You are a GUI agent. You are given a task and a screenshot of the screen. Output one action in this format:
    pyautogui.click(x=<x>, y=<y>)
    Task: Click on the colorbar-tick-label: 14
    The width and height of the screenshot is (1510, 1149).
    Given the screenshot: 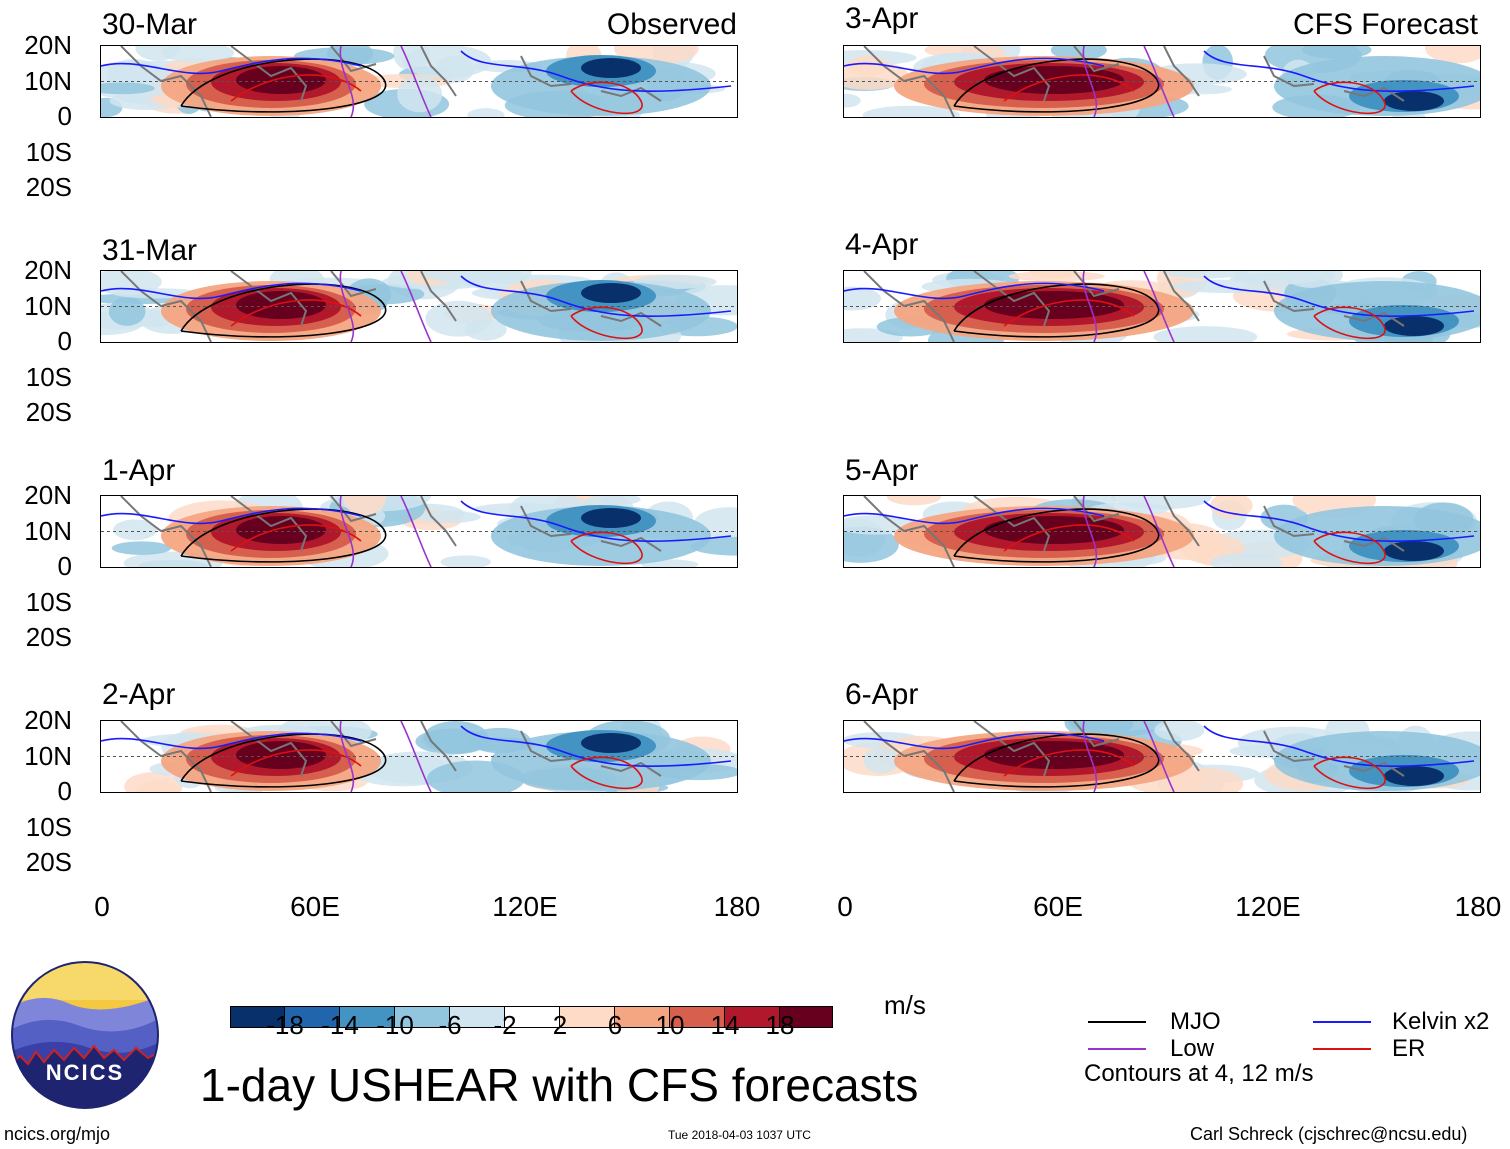 What is the action you would take?
    pyautogui.click(x=725, y=1025)
    